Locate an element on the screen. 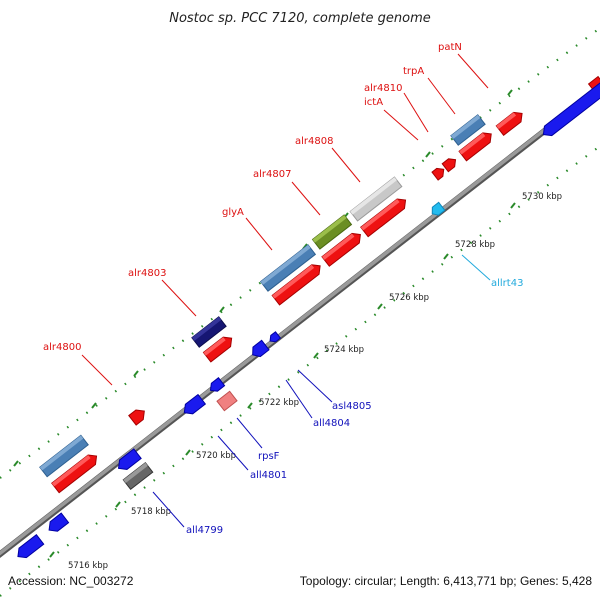 The height and width of the screenshot is (600, 600). tick-label-5722: 5722 kbp is located at coordinates (279, 403).